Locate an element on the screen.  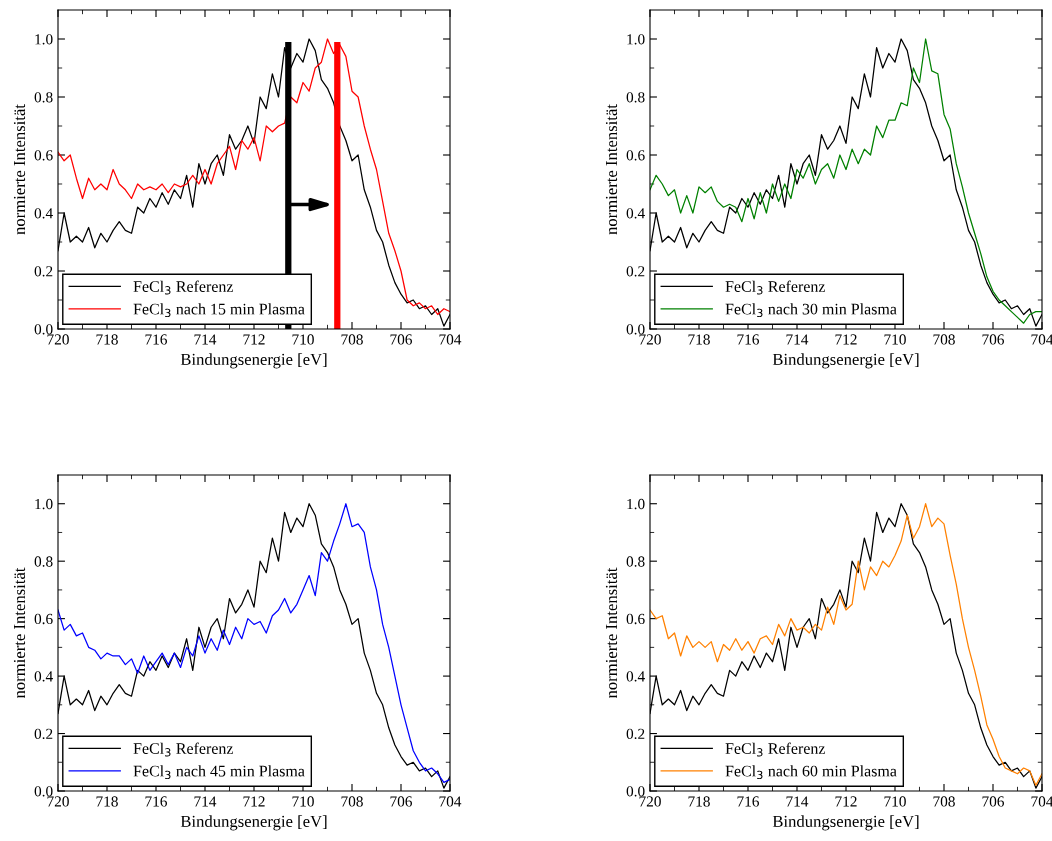
legend-label: FeCl$_{3}$ nach 30 min Plasma is located at coordinates (811, 310).